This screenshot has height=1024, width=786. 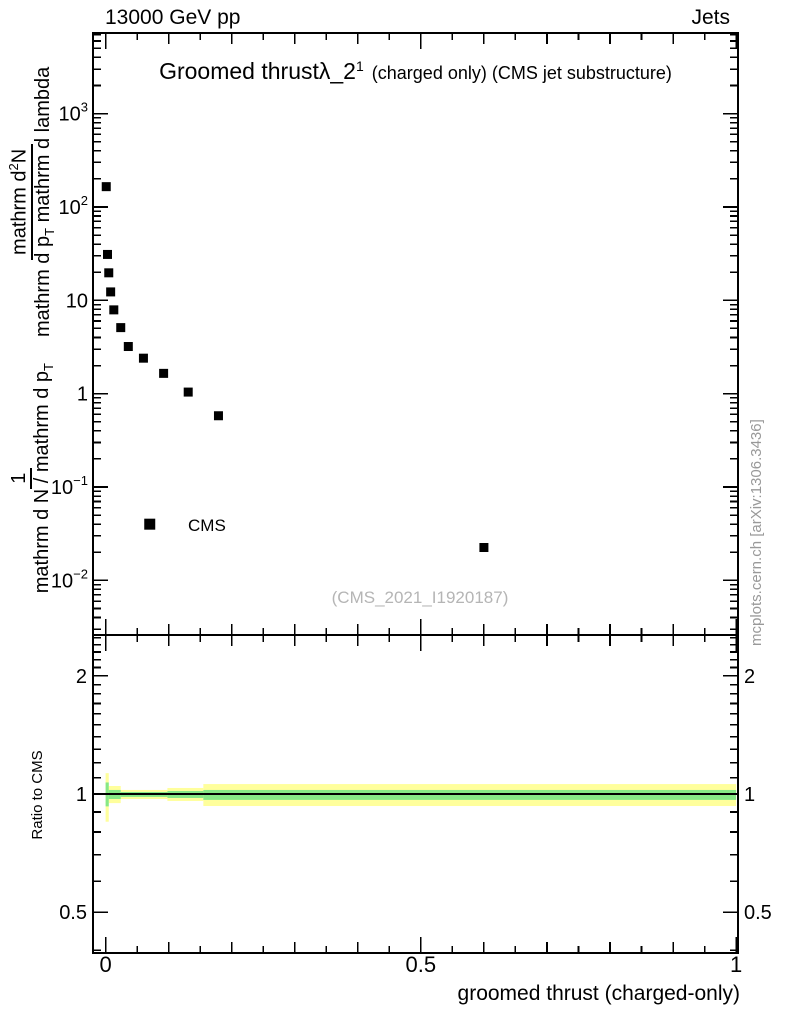 I want to click on watermark: (CMS_2021_I1920187), so click(x=420, y=597).